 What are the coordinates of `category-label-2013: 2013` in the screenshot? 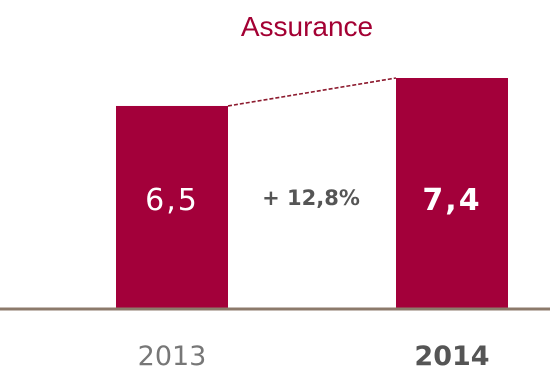 It's located at (172, 354).